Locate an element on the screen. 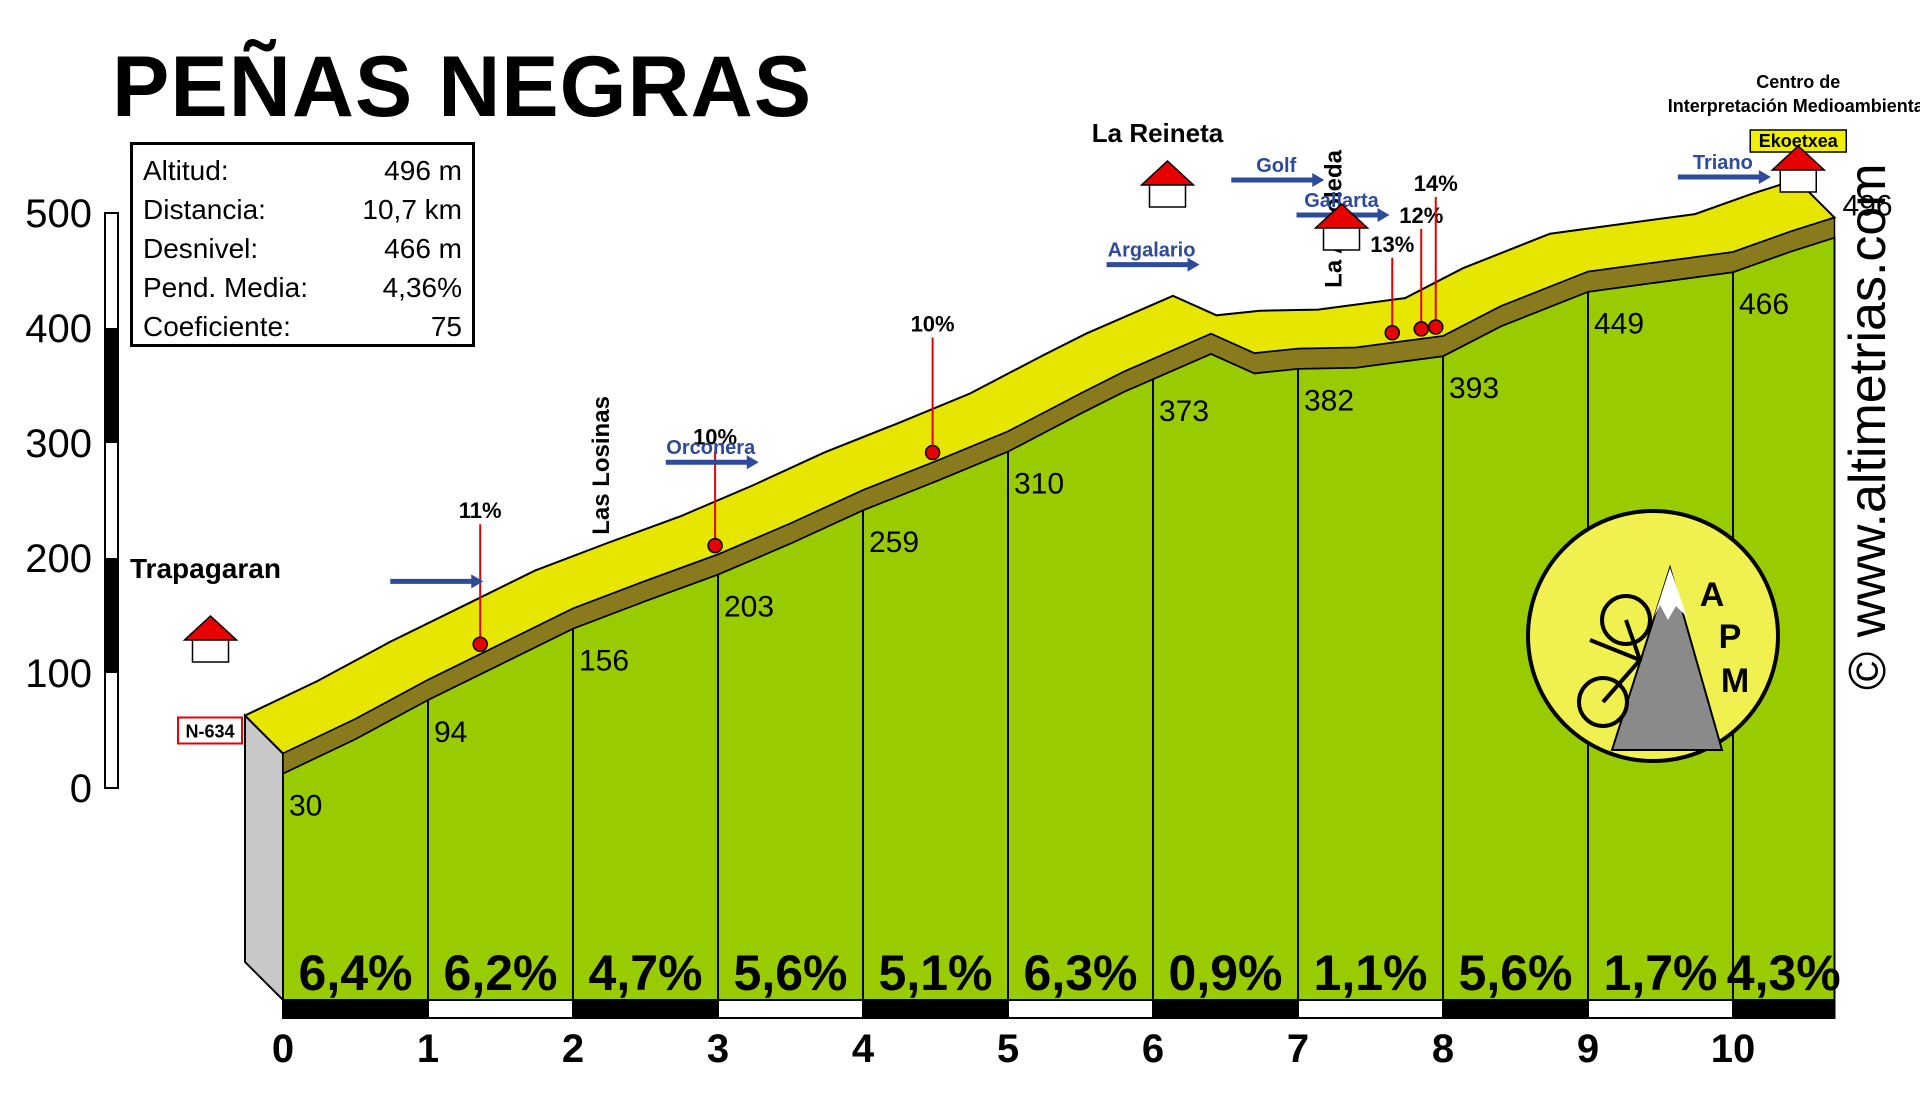 This screenshot has height=1093, width=1920. km-altitude-label: 382 is located at coordinates (1329, 401).